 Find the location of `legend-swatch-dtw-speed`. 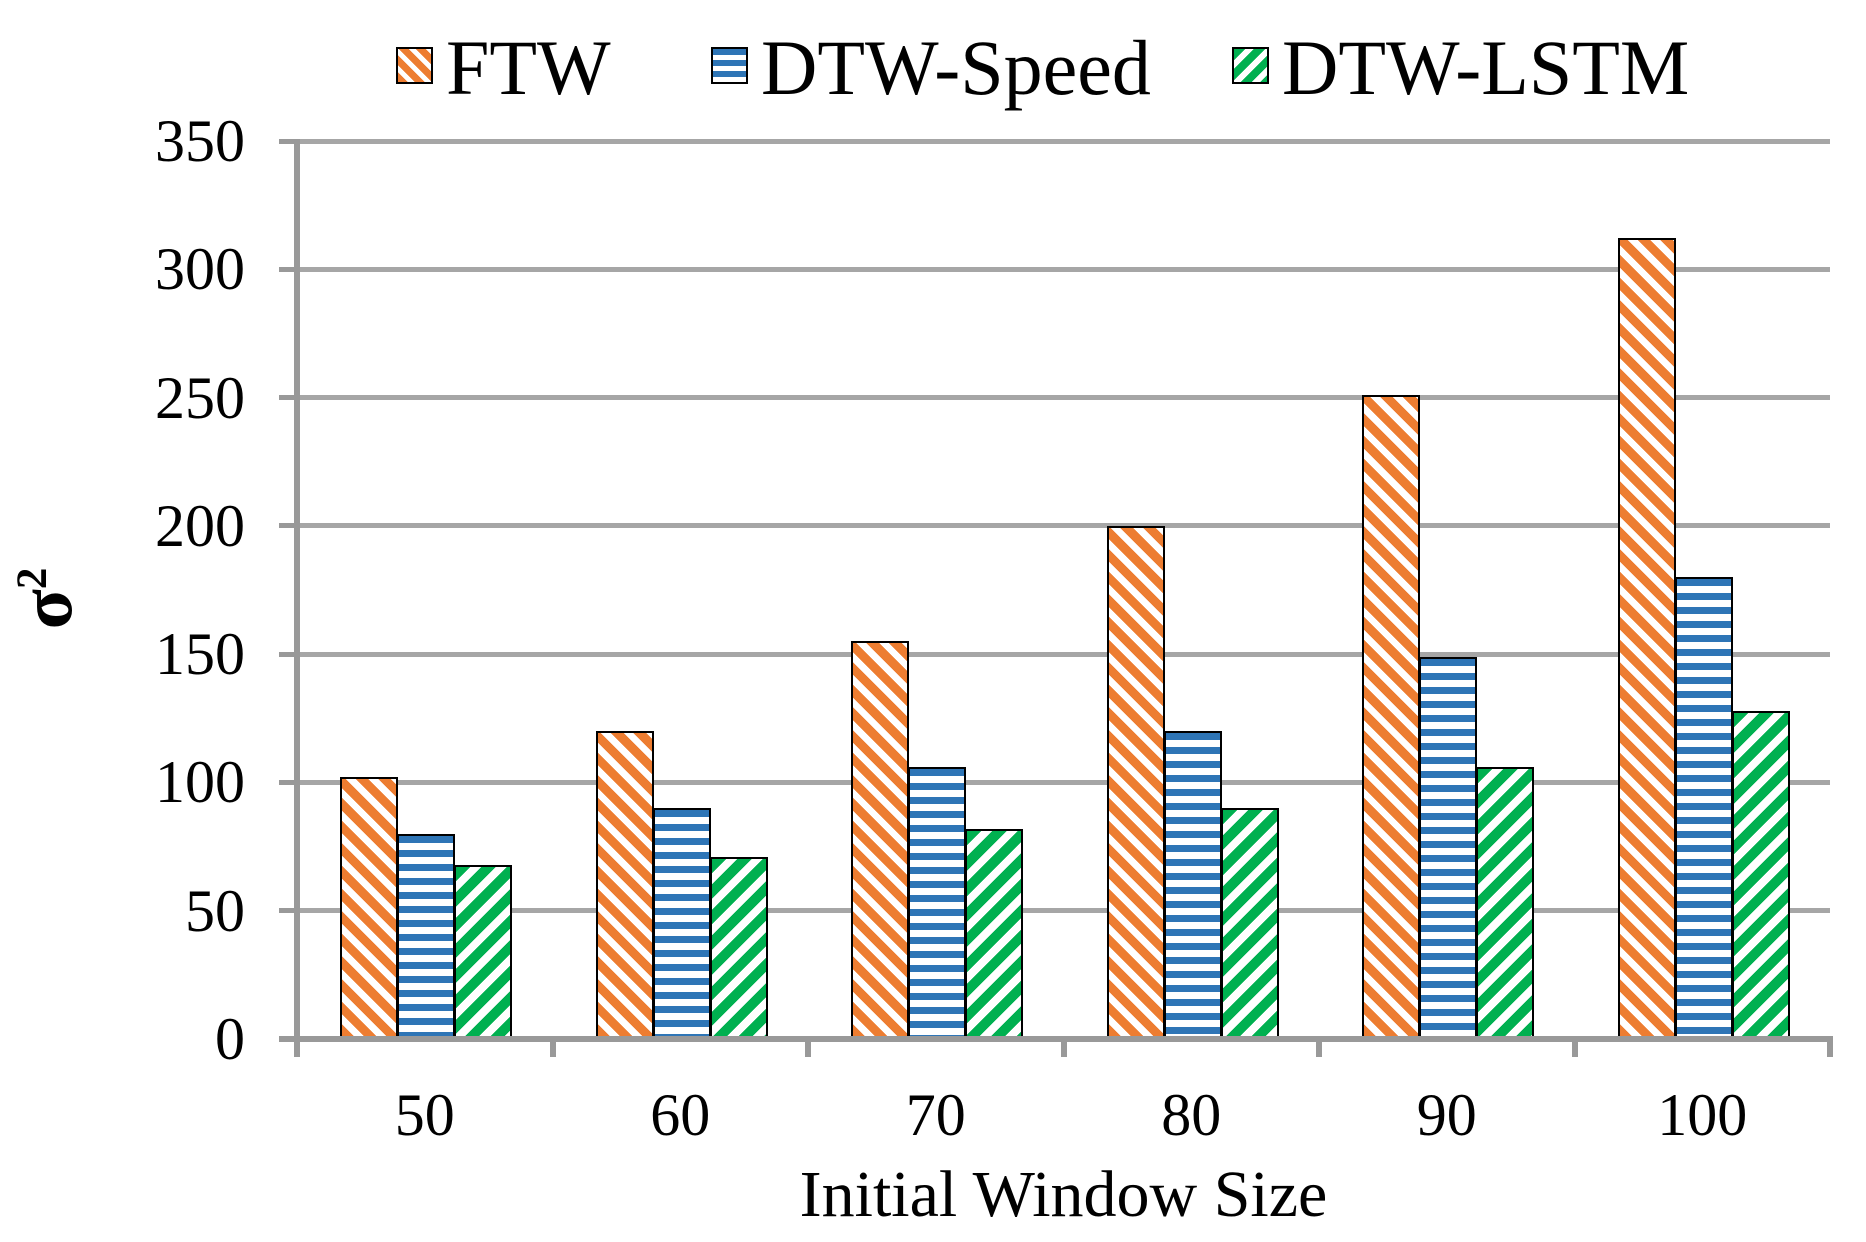

legend-swatch-dtw-speed is located at coordinates (729, 65).